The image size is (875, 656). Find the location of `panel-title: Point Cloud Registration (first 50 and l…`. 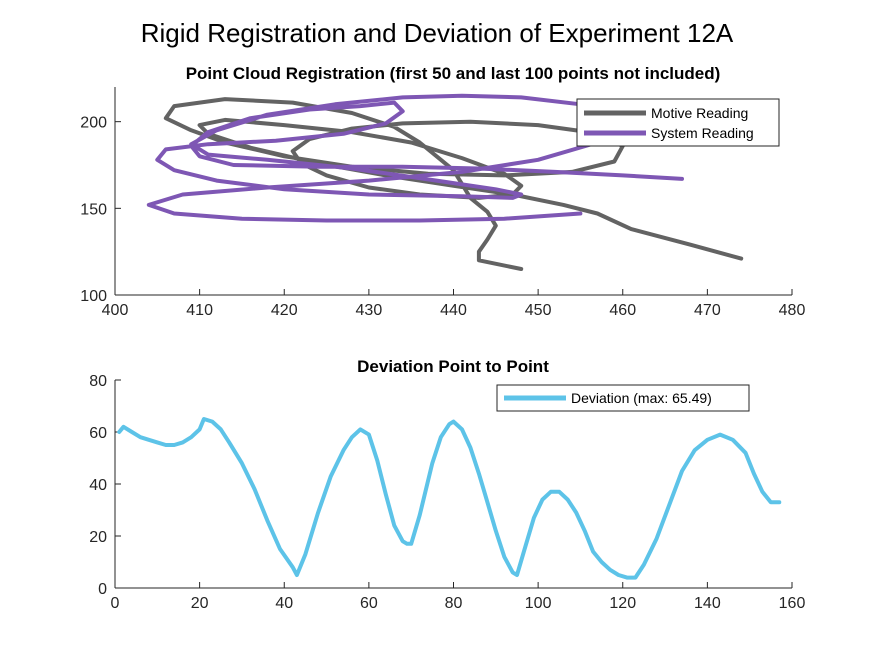

panel-title: Point Cloud Registration (first 50 and l… is located at coordinates (453, 73).